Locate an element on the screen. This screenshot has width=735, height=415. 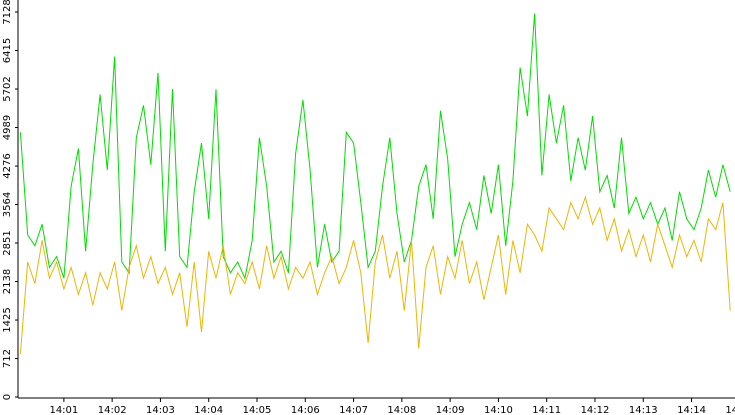
y-tick-label: 2138 is located at coordinates (7, 281).